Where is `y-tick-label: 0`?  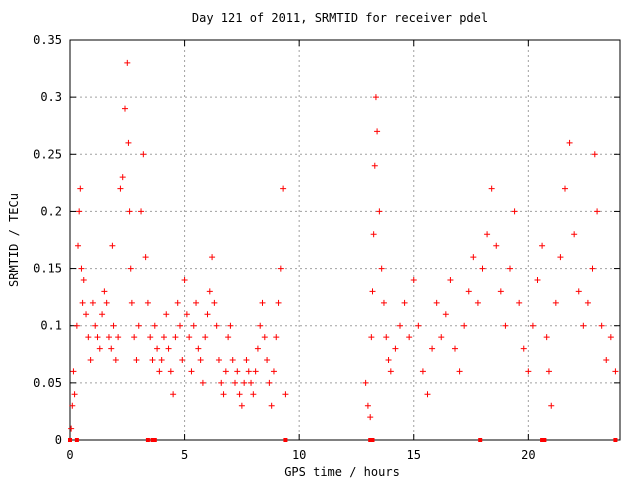 y-tick-label: 0 is located at coordinates (58, 440).